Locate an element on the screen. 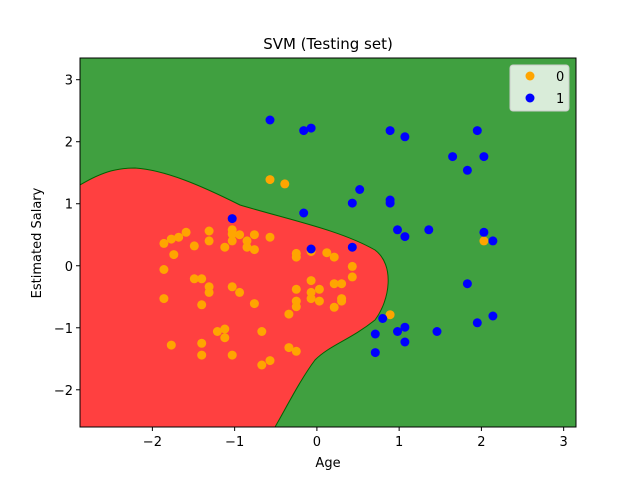  y-tick-label: 3 is located at coordinates (69, 81).